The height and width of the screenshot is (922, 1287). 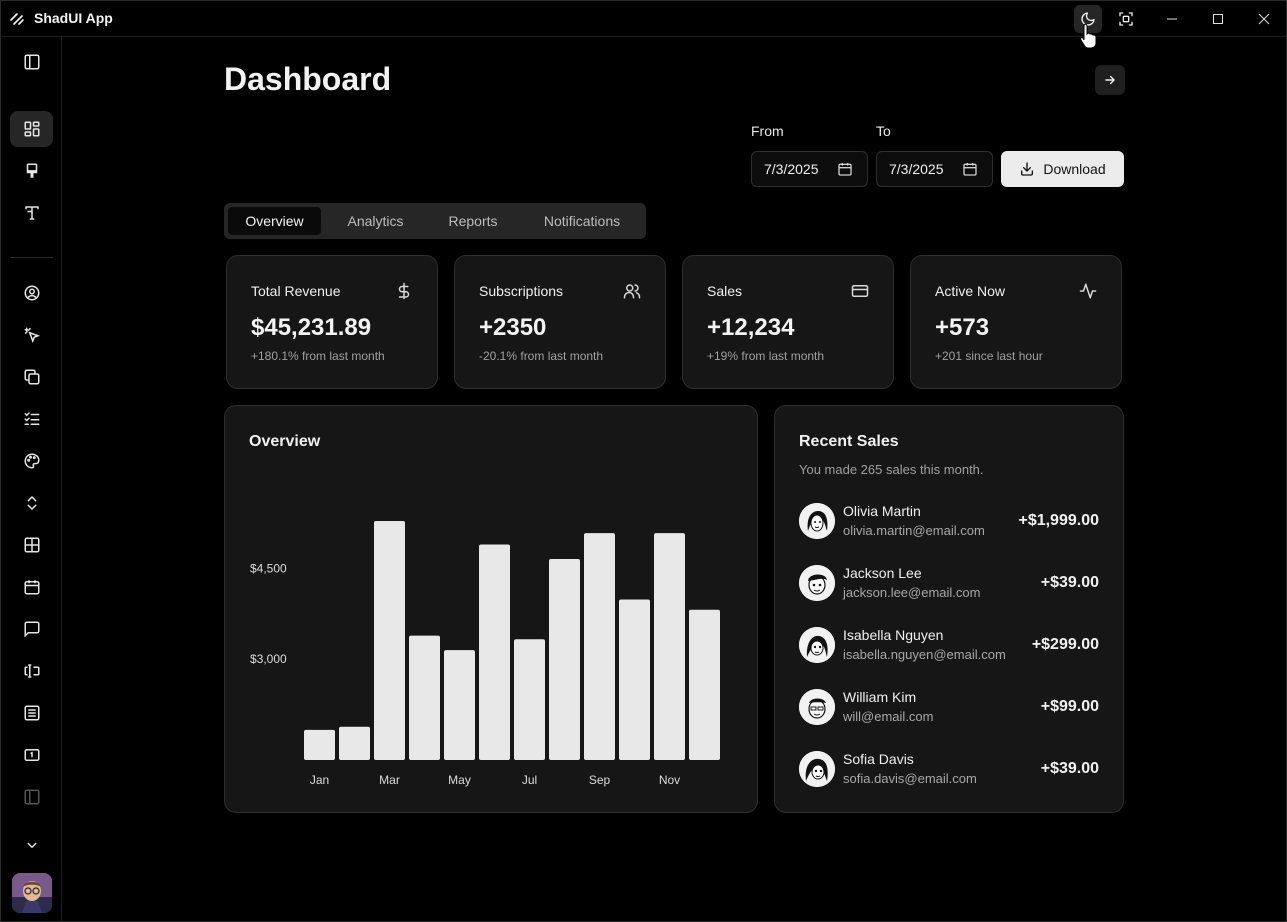 I want to click on user-avatar, so click(x=32, y=893).